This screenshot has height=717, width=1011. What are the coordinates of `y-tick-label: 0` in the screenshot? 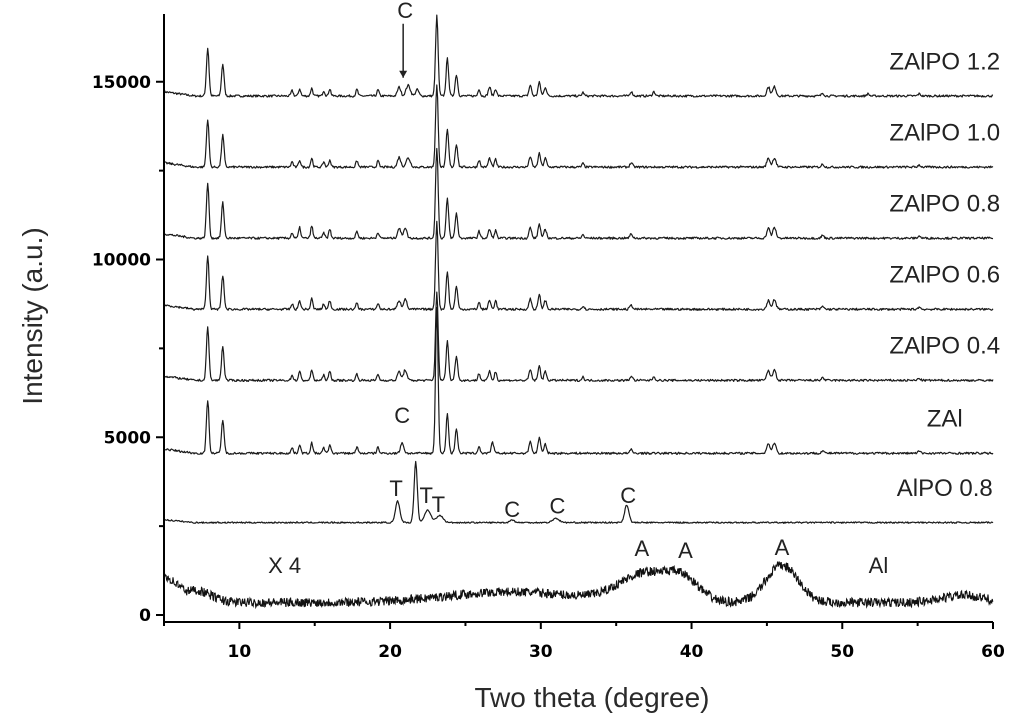 It's located at (145, 616).